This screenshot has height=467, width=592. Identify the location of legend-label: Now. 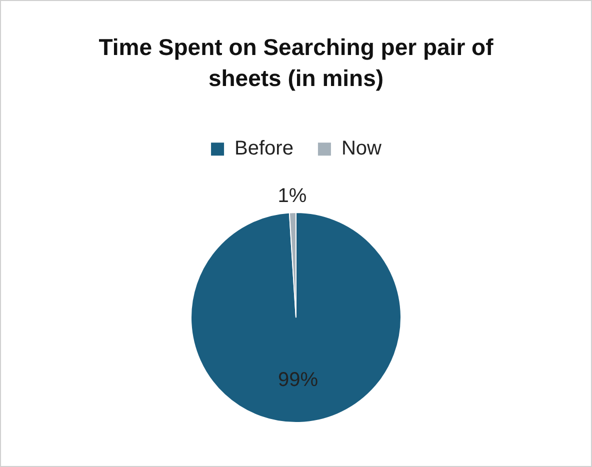
(361, 149).